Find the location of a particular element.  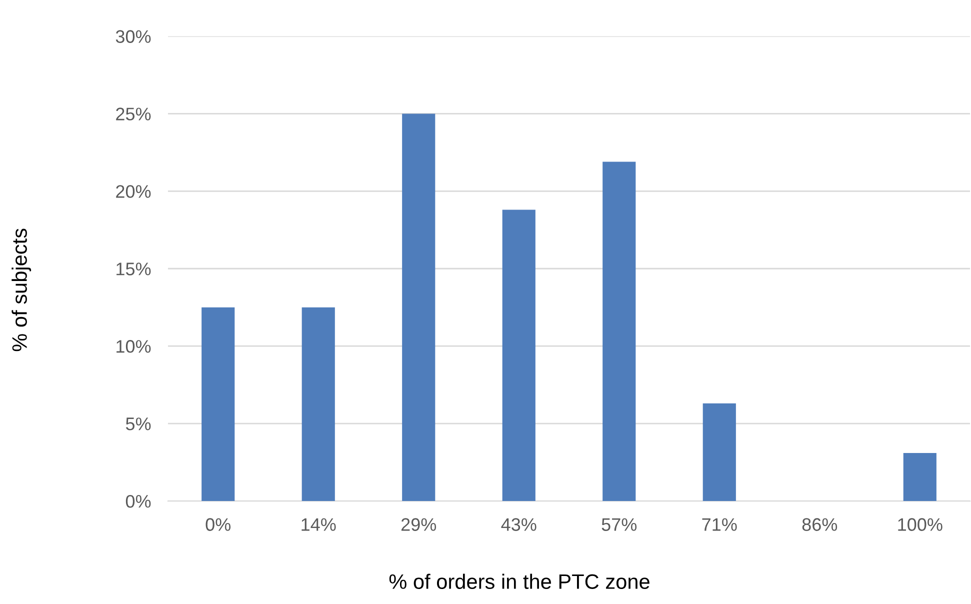

y-tick-label: 30% is located at coordinates (133, 36).